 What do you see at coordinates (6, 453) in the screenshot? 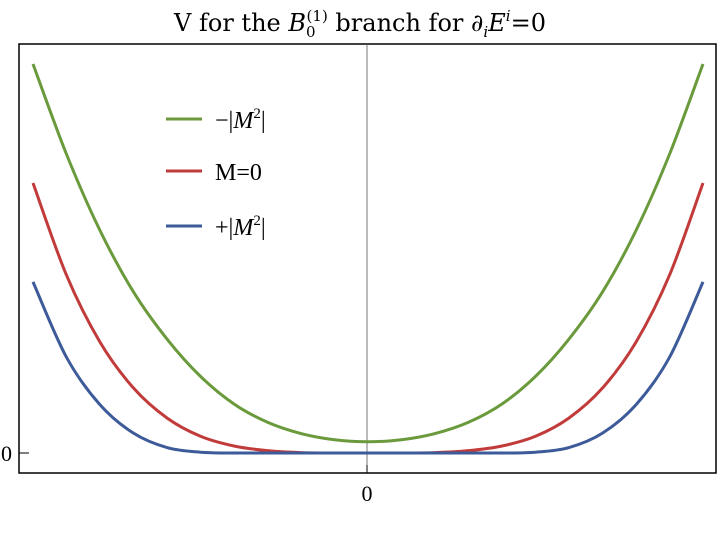
I see `y-tick-label: 0` at bounding box center [6, 453].